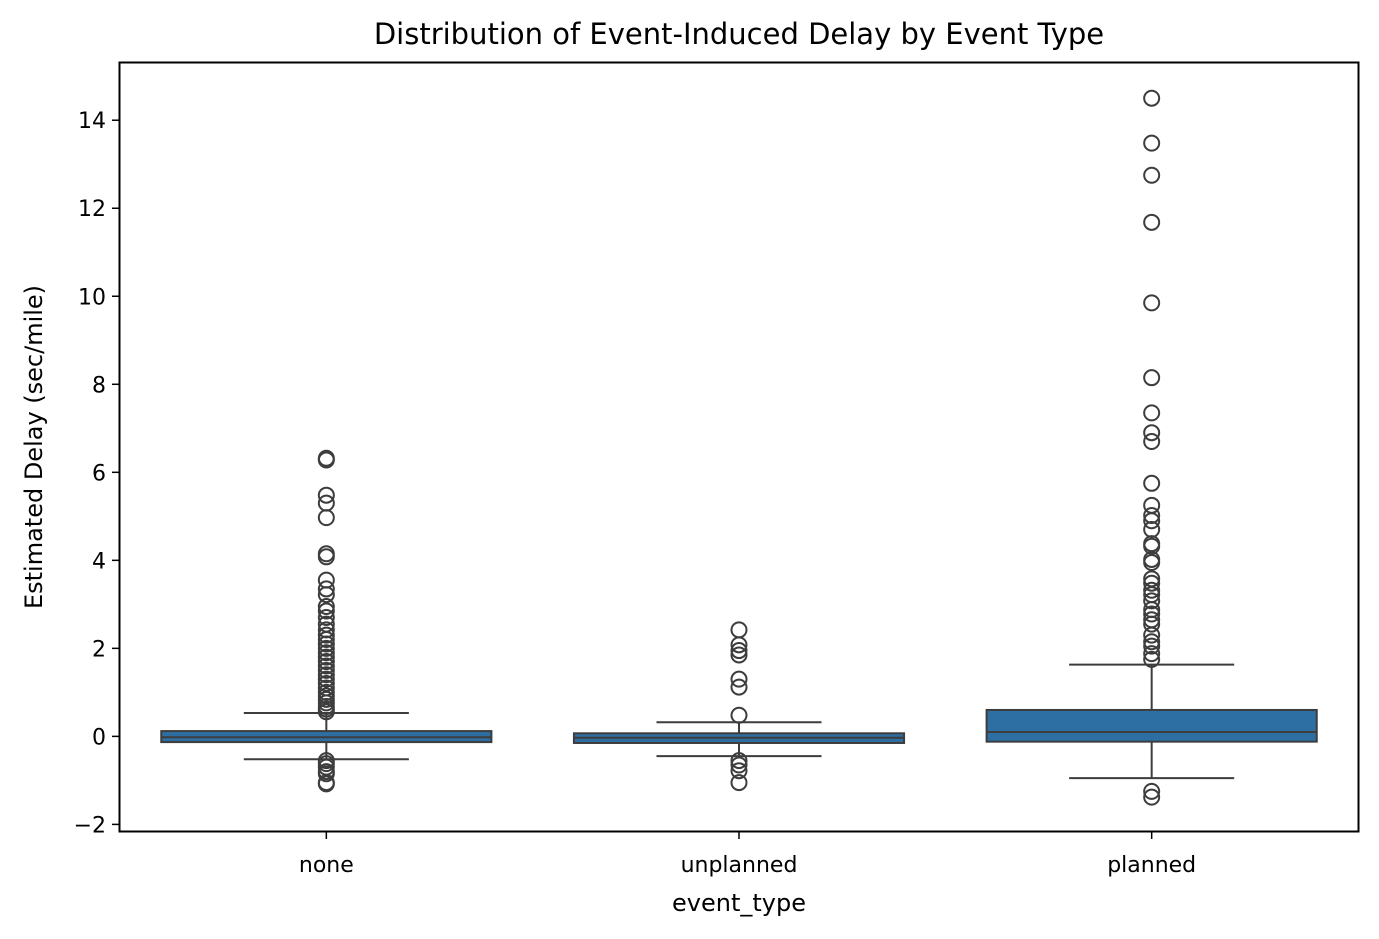  I want to click on y-axis: −2 0 2 4 6 8 10 12 14, so click(97, 473).